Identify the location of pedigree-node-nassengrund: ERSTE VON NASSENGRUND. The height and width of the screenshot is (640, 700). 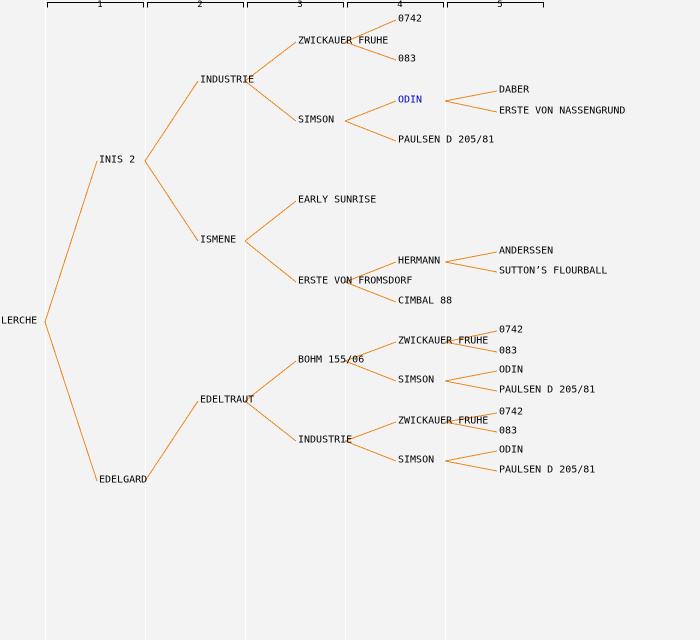
(562, 111).